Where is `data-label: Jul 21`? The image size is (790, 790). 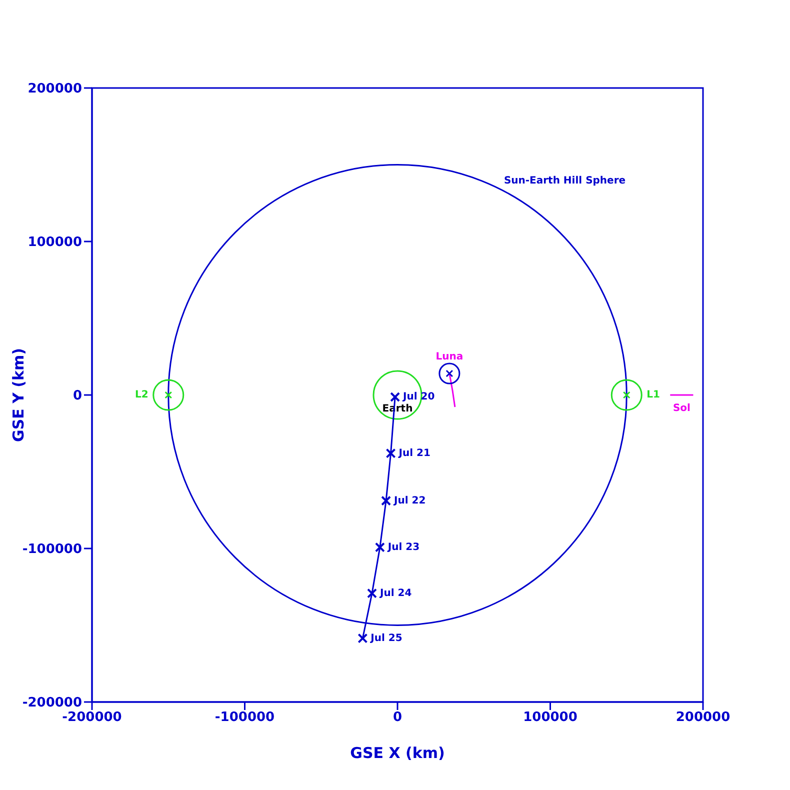
data-label: Jul 21 is located at coordinates (414, 453).